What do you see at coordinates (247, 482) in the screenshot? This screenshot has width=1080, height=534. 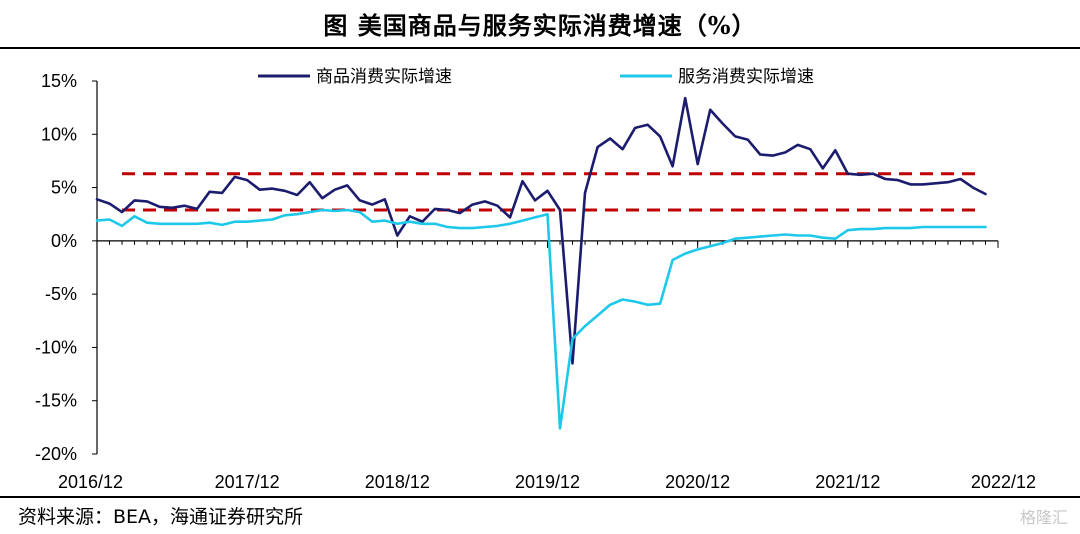 I see `x-tick-label: 2017/12` at bounding box center [247, 482].